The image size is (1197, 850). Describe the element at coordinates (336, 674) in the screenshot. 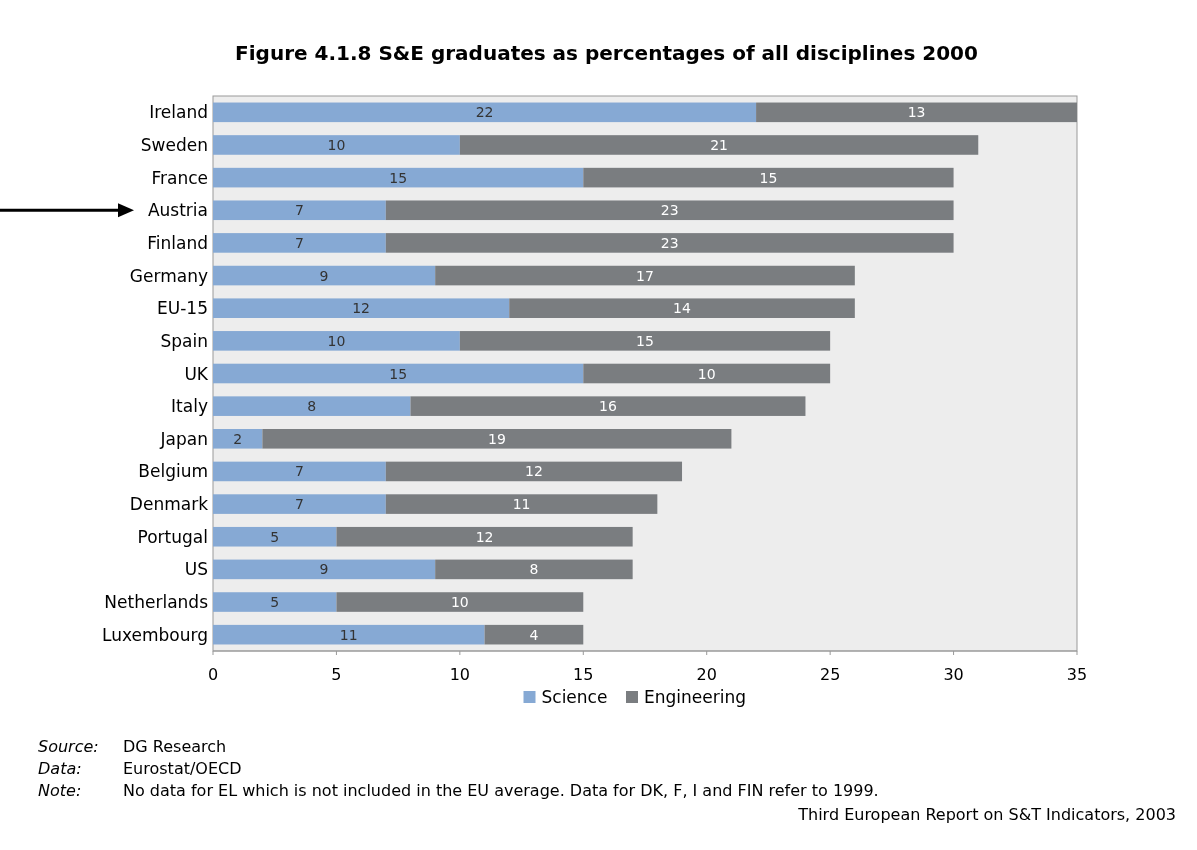

I see `x-tick-label: 5` at that location.